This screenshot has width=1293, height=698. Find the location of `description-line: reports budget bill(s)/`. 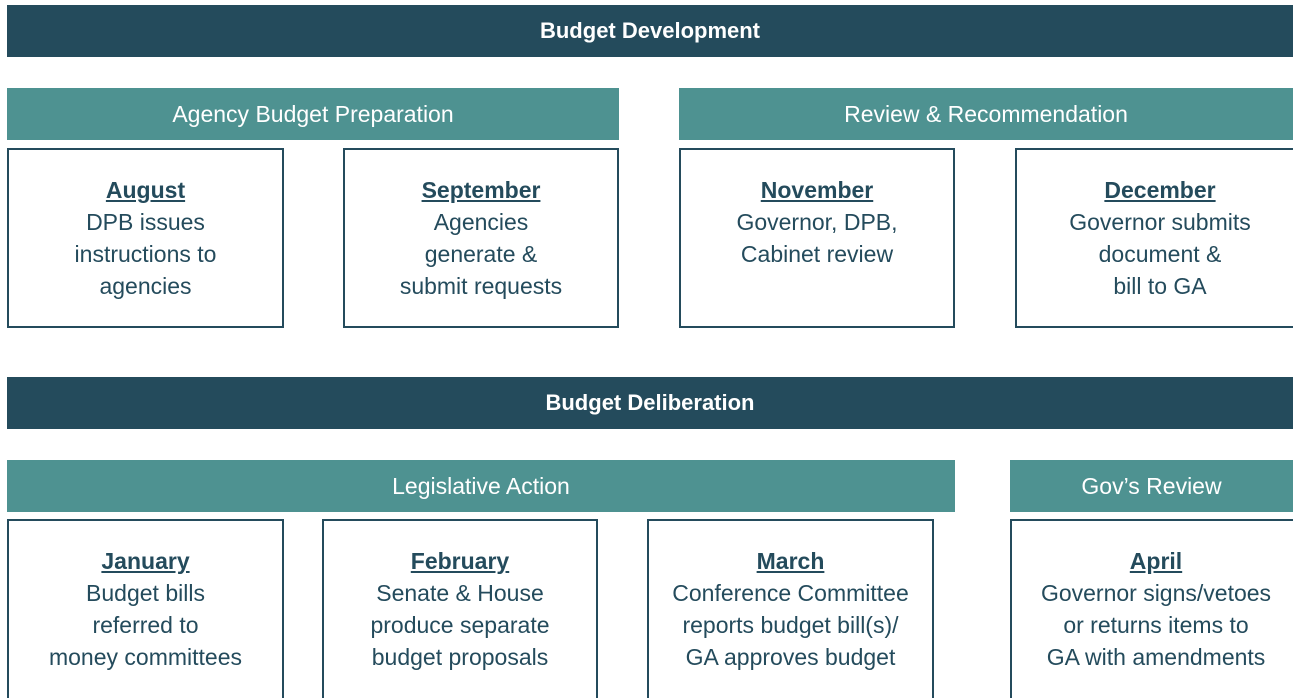

description-line: reports budget bill(s)/ is located at coordinates (790, 625).